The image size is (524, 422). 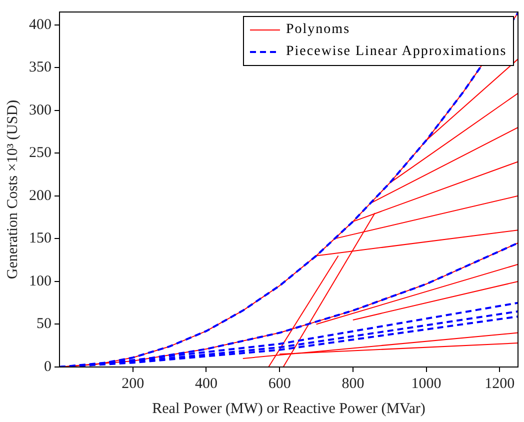 I want to click on y-tick-label: 200, so click(x=40, y=196).